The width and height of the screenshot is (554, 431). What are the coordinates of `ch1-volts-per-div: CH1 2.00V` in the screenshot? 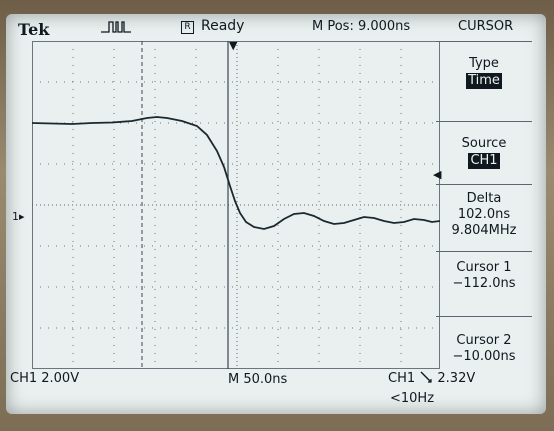 It's located at (45, 378).